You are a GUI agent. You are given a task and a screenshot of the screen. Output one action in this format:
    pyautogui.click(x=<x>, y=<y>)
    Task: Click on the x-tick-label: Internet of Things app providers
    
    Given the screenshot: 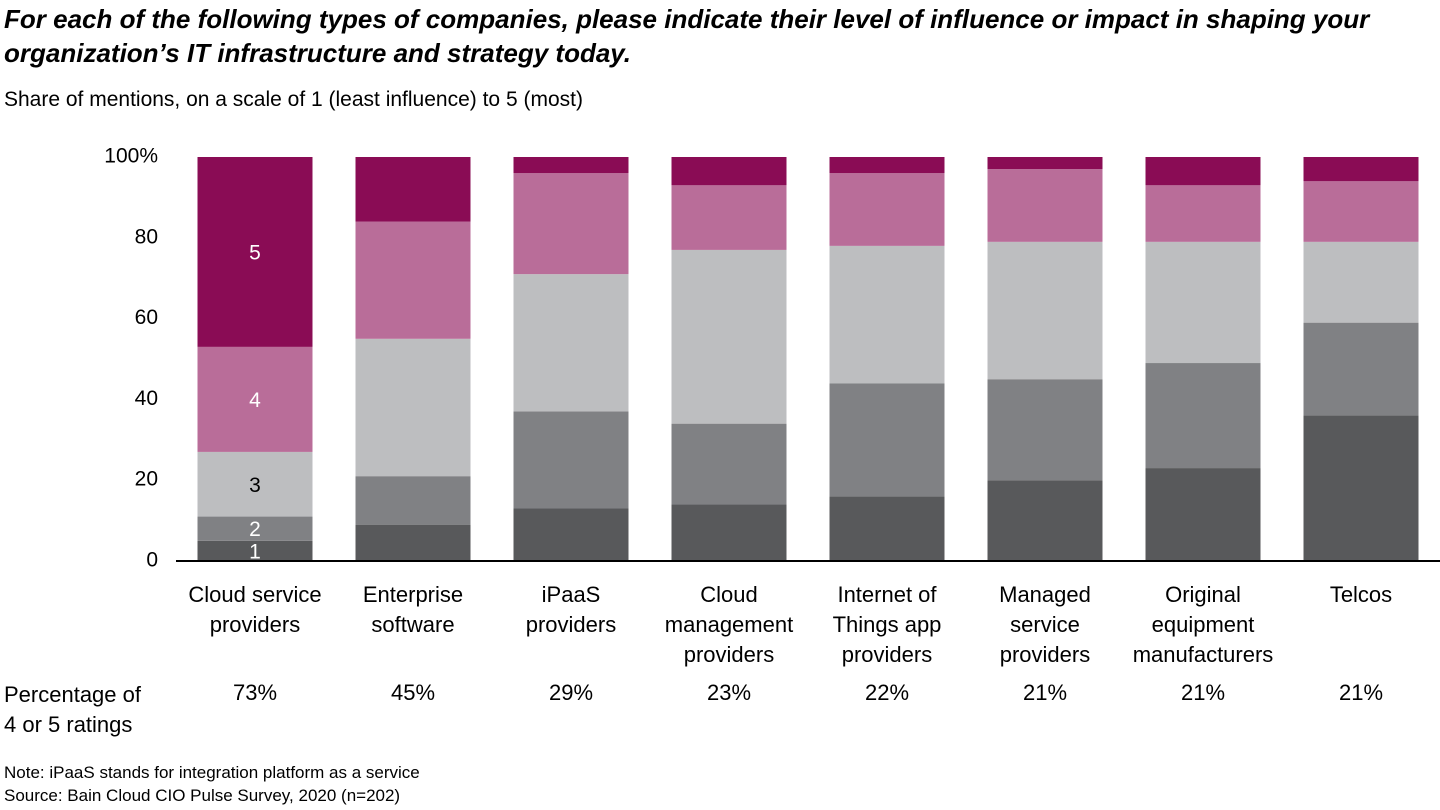 What is the action you would take?
    pyautogui.click(x=887, y=624)
    